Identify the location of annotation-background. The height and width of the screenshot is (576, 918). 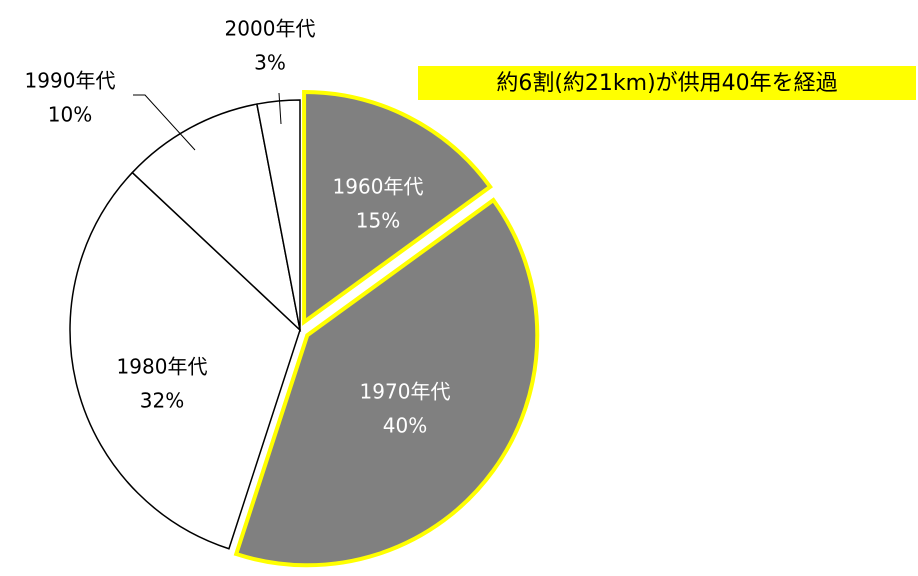
(667, 83).